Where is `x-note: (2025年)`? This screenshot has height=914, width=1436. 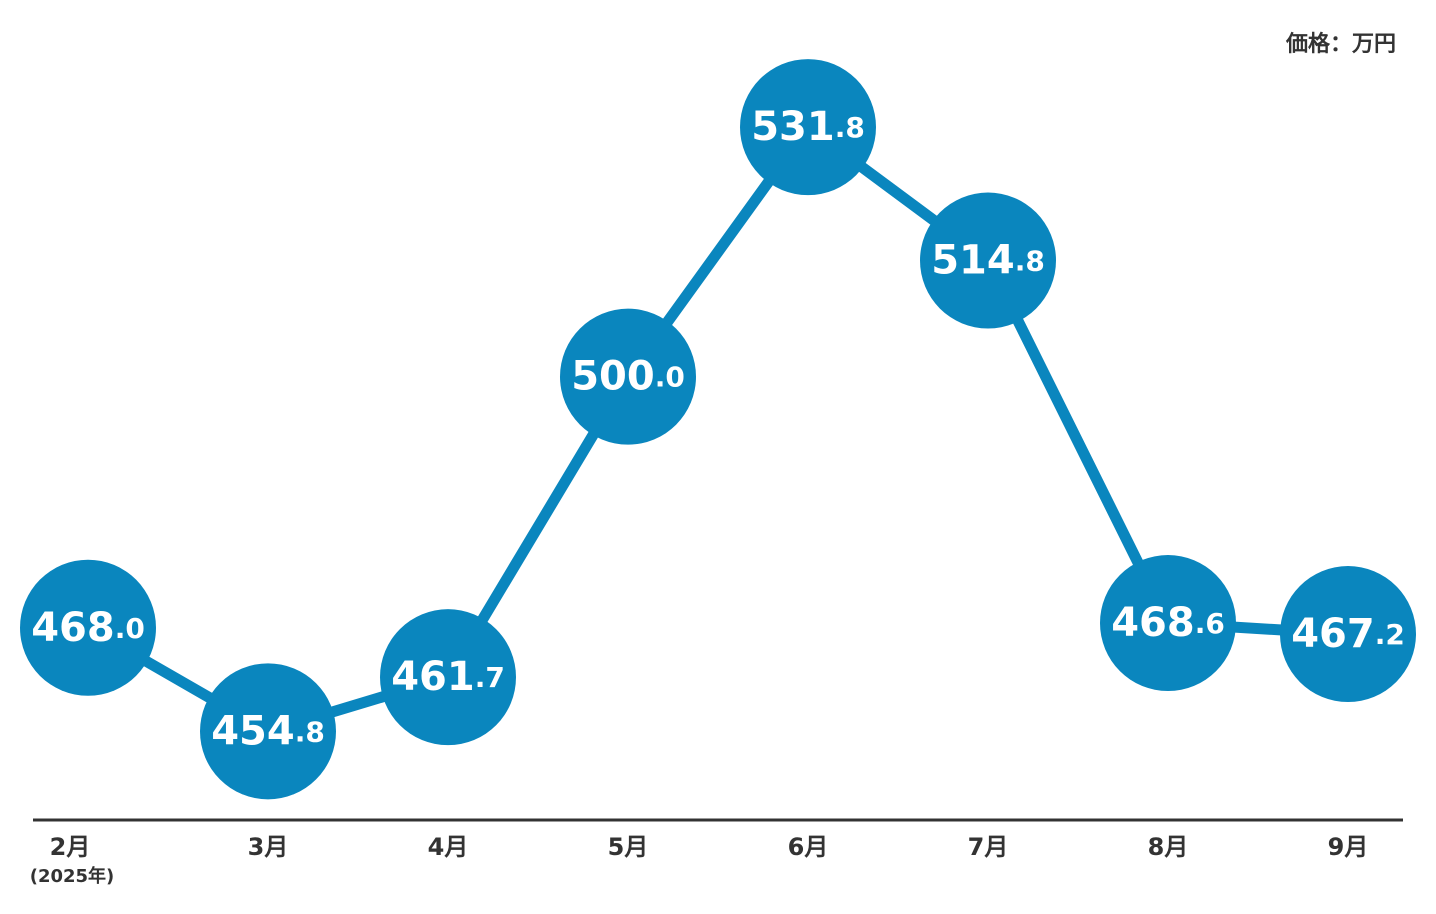
x-note: (2025年) is located at coordinates (72, 876).